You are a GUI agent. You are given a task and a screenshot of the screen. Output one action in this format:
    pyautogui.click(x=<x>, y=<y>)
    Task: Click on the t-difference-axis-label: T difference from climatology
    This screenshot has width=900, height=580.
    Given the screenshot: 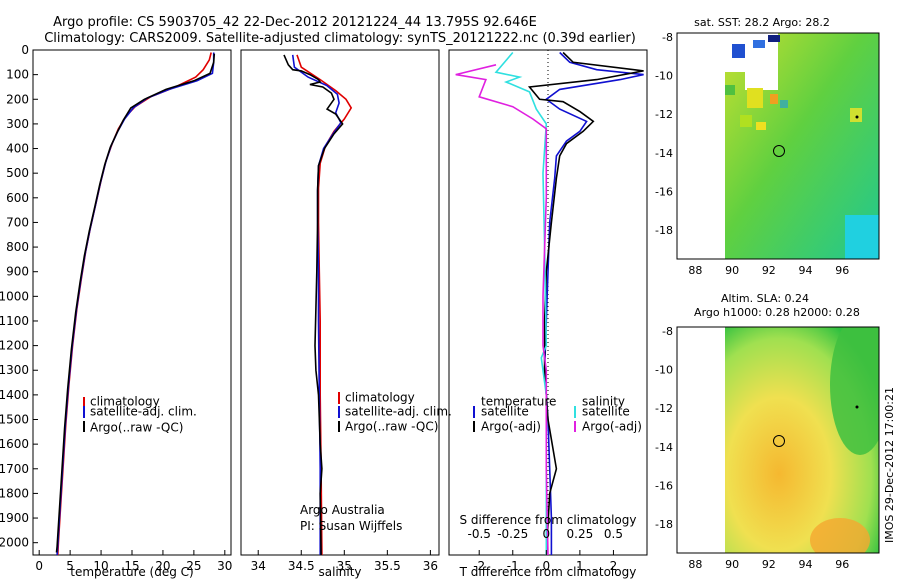 What is the action you would take?
    pyautogui.click(x=548, y=572)
    